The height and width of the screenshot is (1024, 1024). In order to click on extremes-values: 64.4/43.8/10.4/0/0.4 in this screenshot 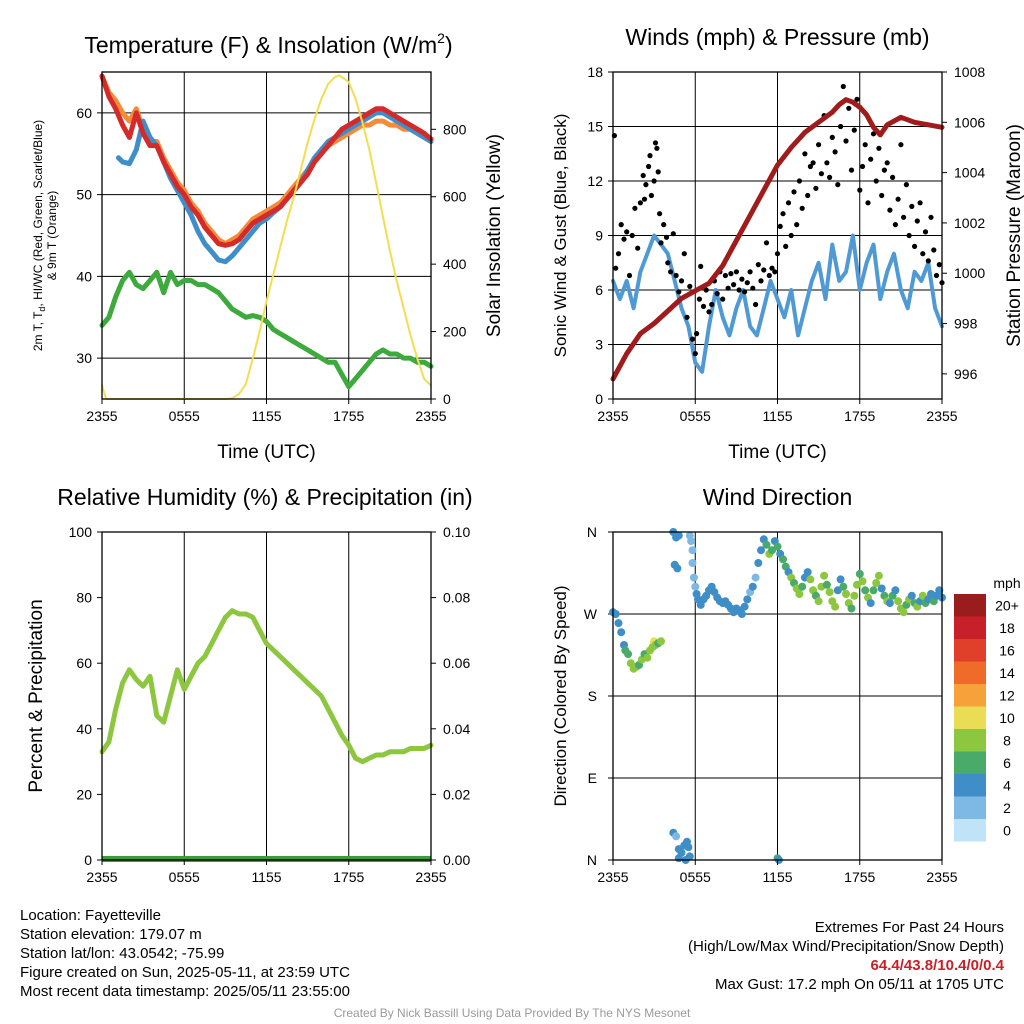, I will do `click(937, 965)`.